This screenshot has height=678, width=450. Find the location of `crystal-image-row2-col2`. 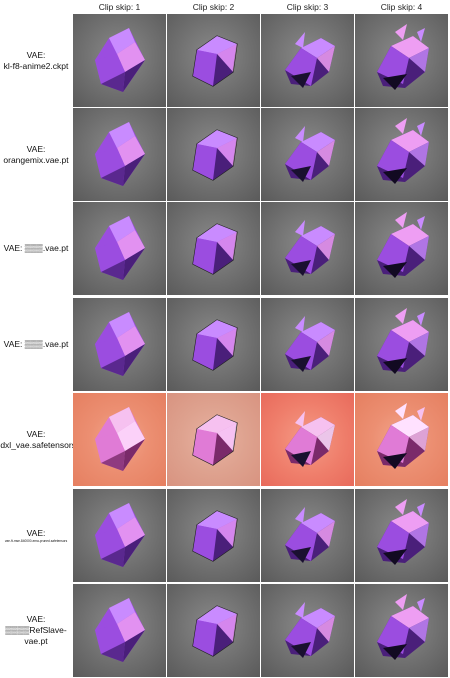

crystal-image-row2-col2 is located at coordinates (213, 154).